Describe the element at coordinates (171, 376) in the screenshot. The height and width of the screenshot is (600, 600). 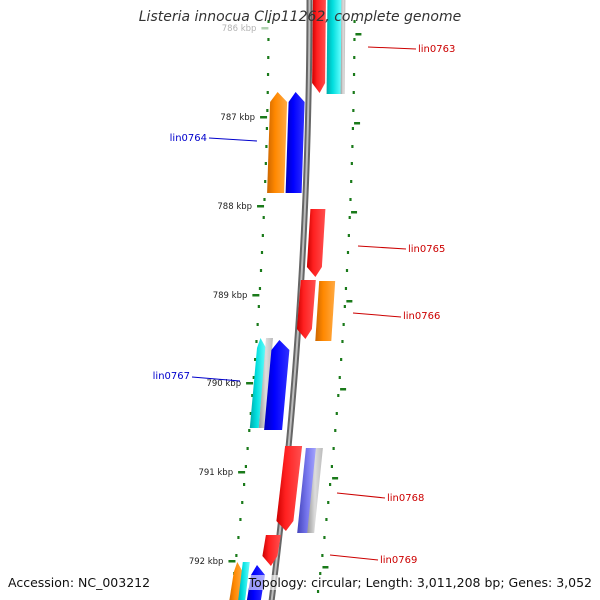
I see `gene-label-lin0767: lin0767` at that location.